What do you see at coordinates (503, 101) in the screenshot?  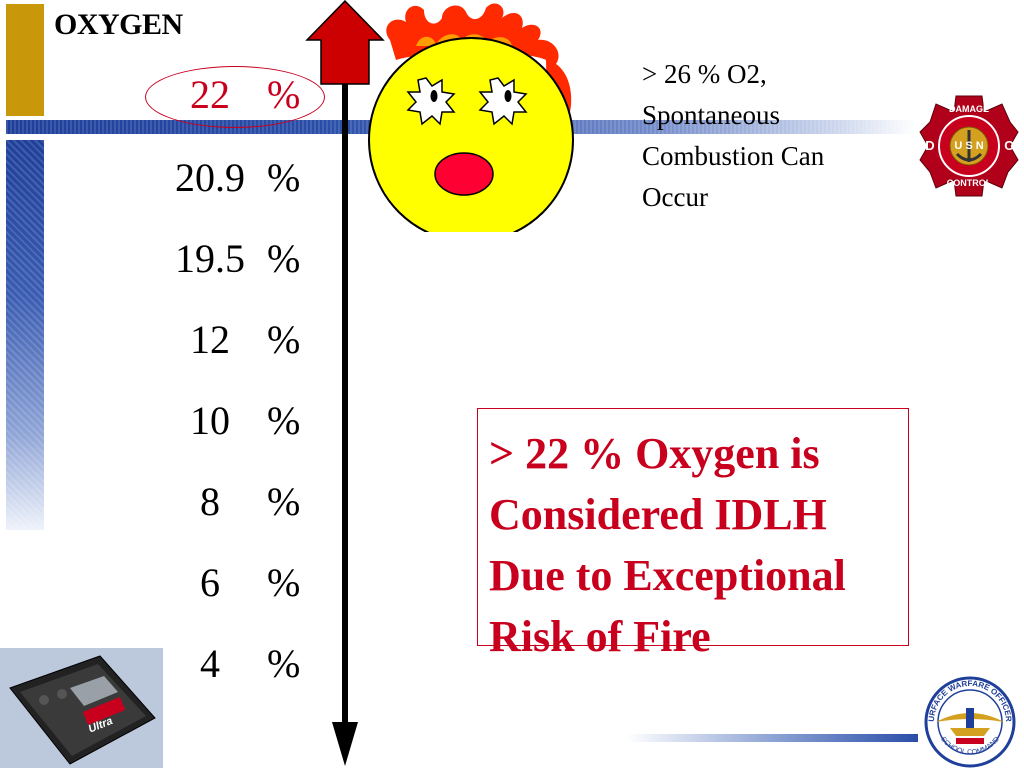 I see `right-eye-icon` at bounding box center [503, 101].